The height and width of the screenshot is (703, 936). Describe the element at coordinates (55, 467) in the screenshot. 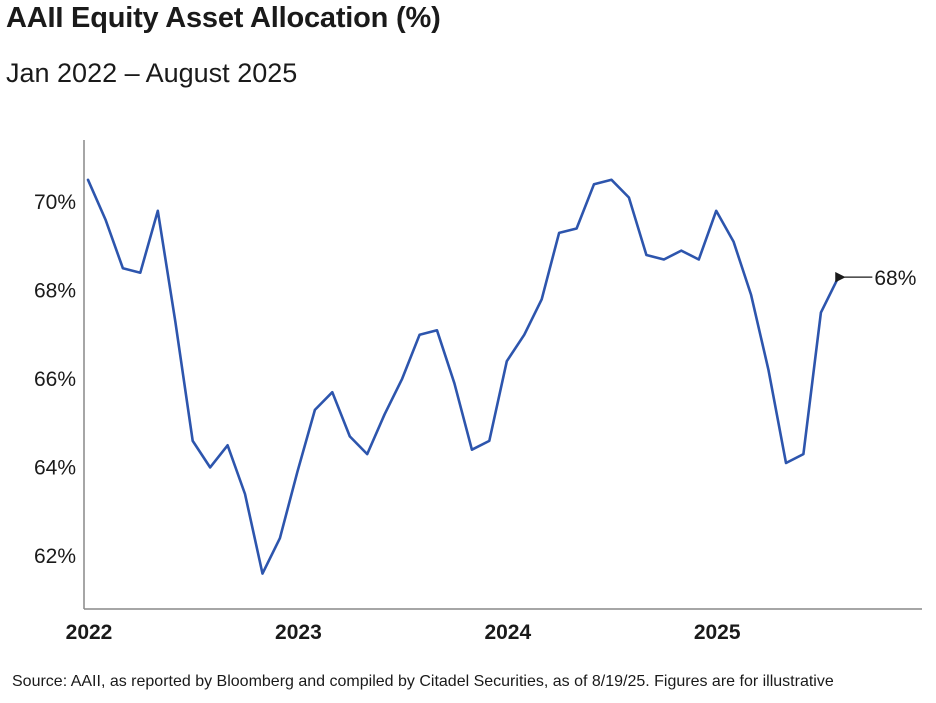

I see `y-tick-label: 64%` at that location.